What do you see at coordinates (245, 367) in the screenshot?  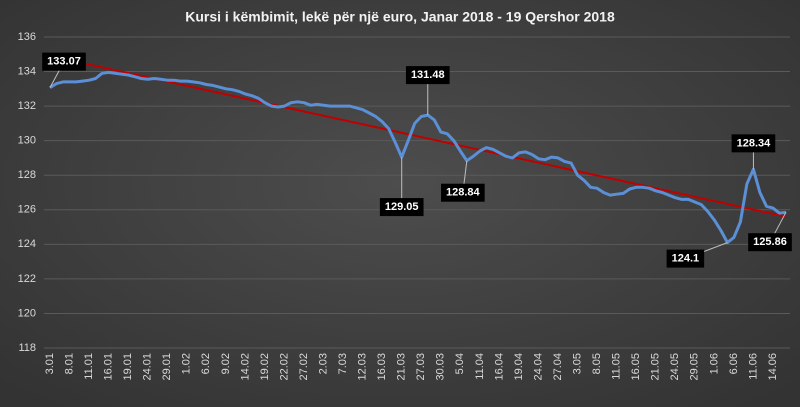 I see `x-tick-label: 14.02` at bounding box center [245, 367].